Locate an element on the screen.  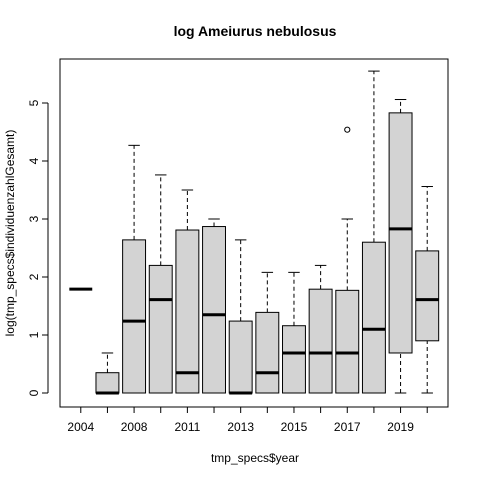
box-2016 is located at coordinates (320, 329).